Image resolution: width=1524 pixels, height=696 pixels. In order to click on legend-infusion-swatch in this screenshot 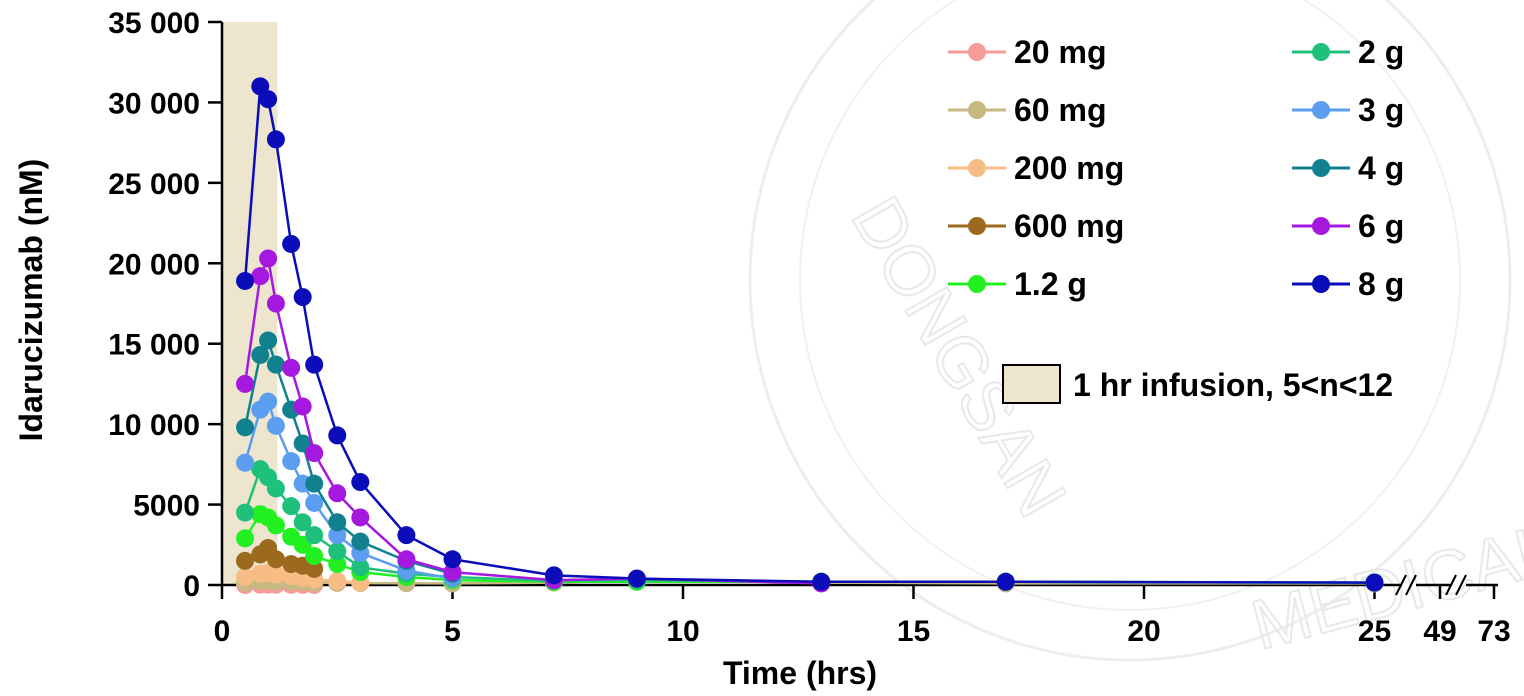, I will do `click(1031, 384)`.